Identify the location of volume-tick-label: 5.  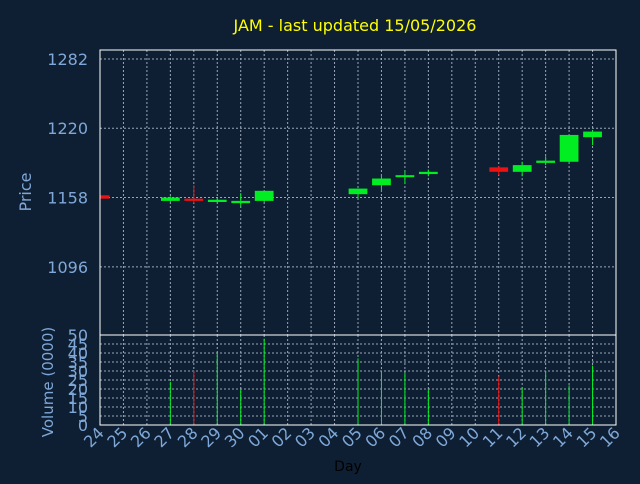
(83, 416).